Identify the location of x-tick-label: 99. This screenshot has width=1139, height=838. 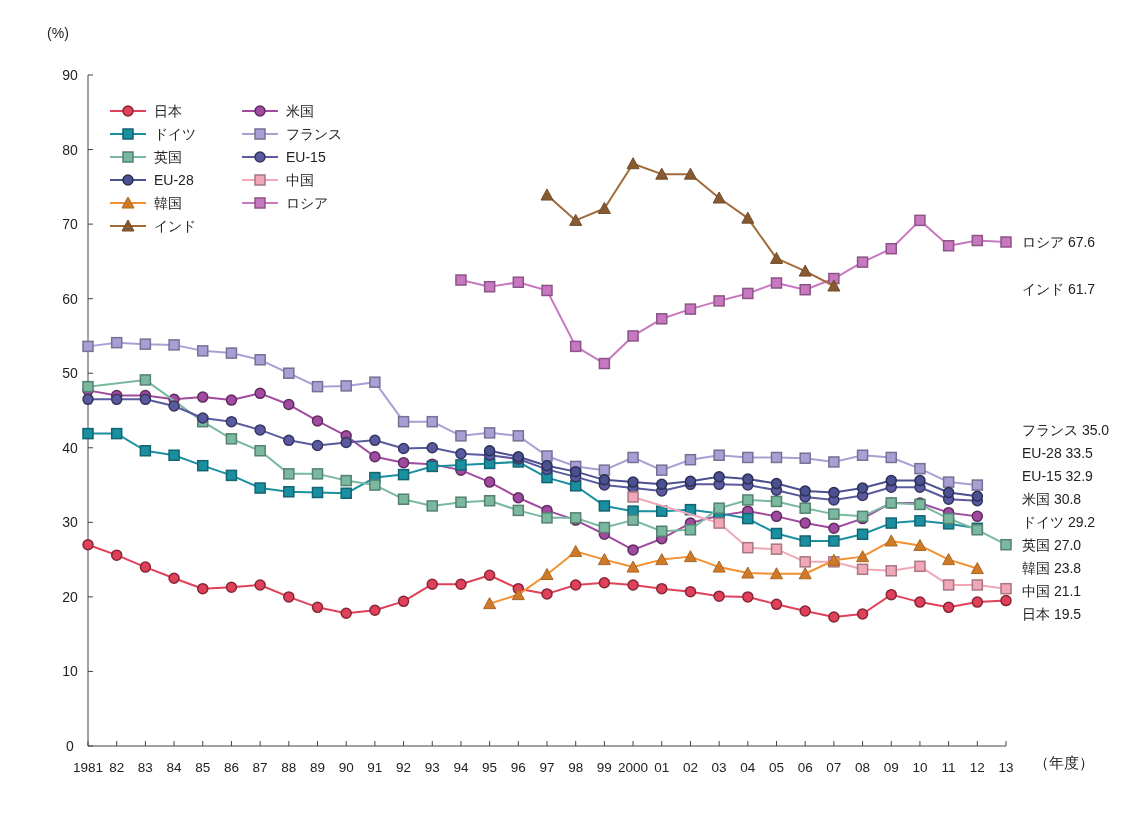
(604, 767).